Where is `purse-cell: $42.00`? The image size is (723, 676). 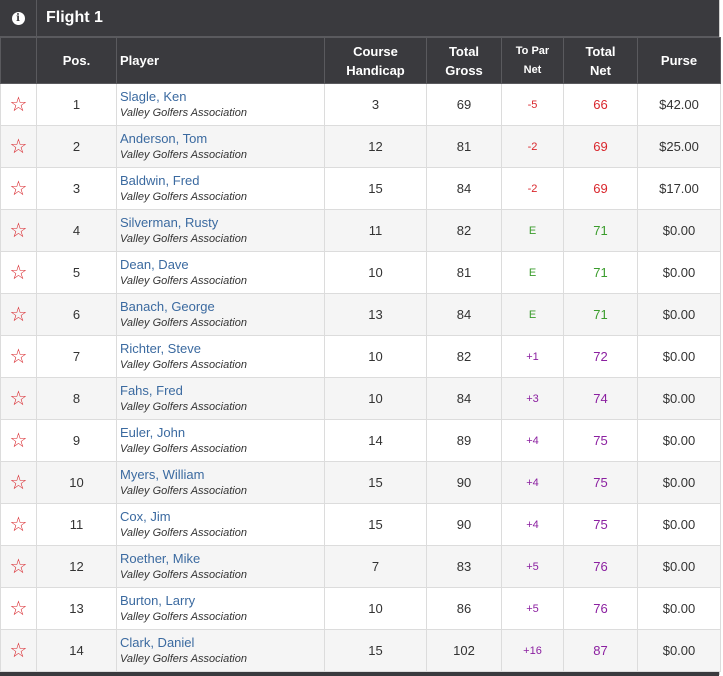 purse-cell: $42.00 is located at coordinates (679, 104).